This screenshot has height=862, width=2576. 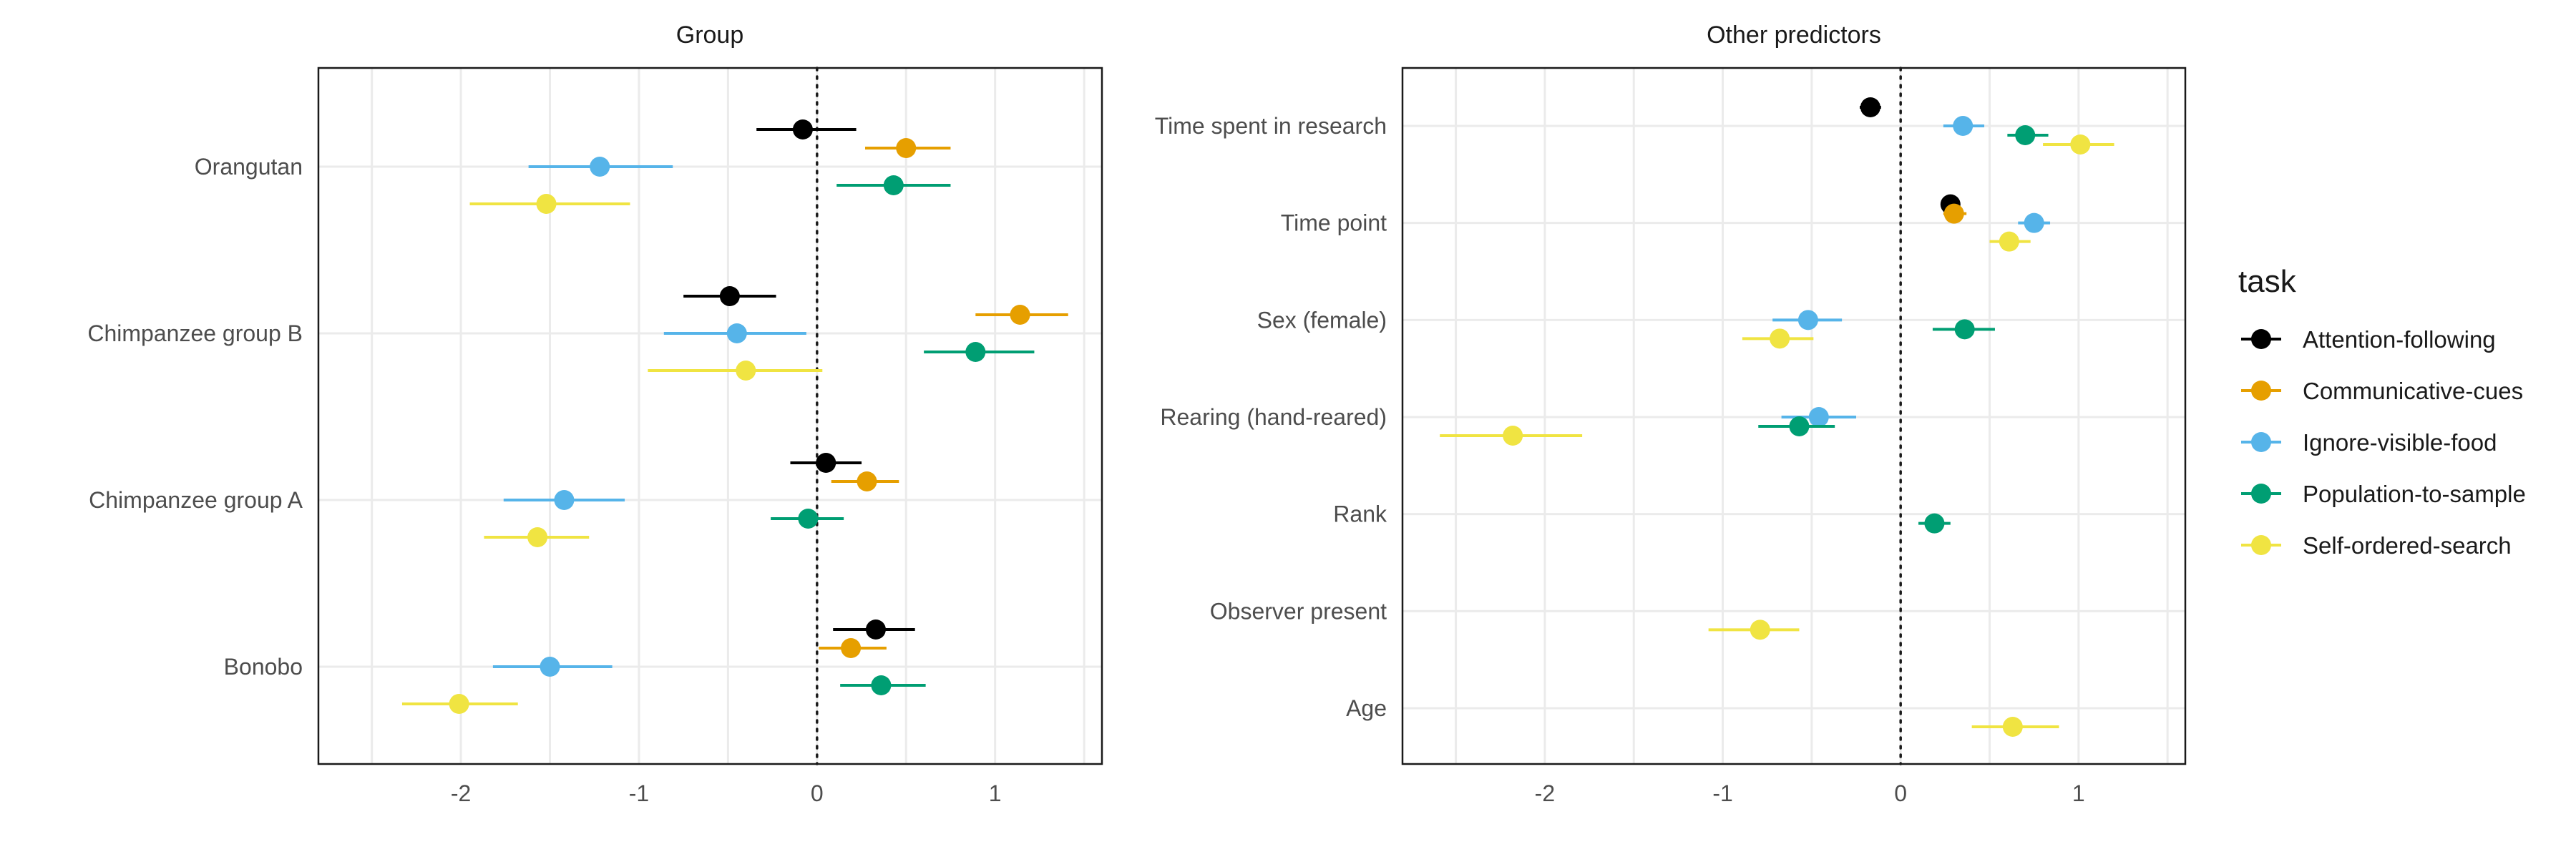 I want to click on point-attention-following-chimpanzee-group-a, so click(x=826, y=463).